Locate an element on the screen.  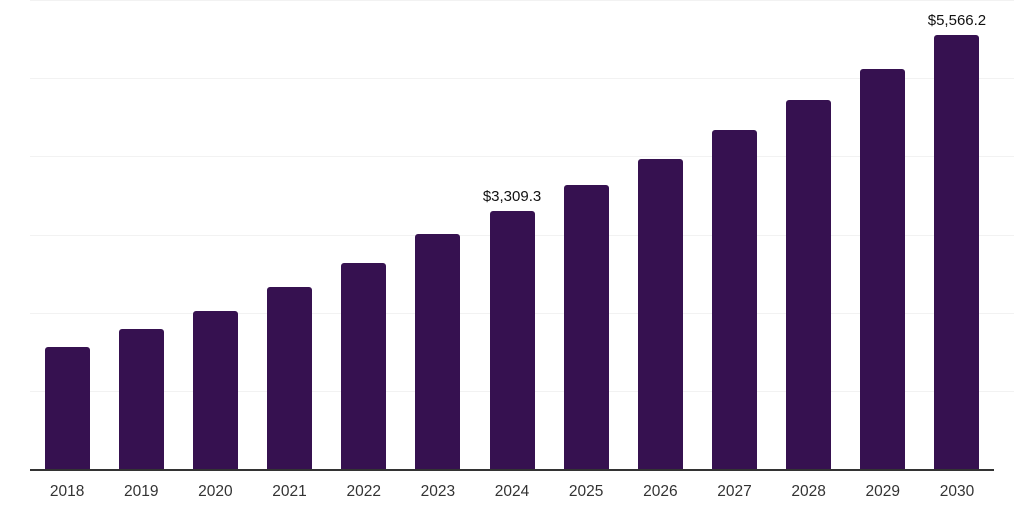
x-tick-label-2024: 2024 is located at coordinates (512, 491).